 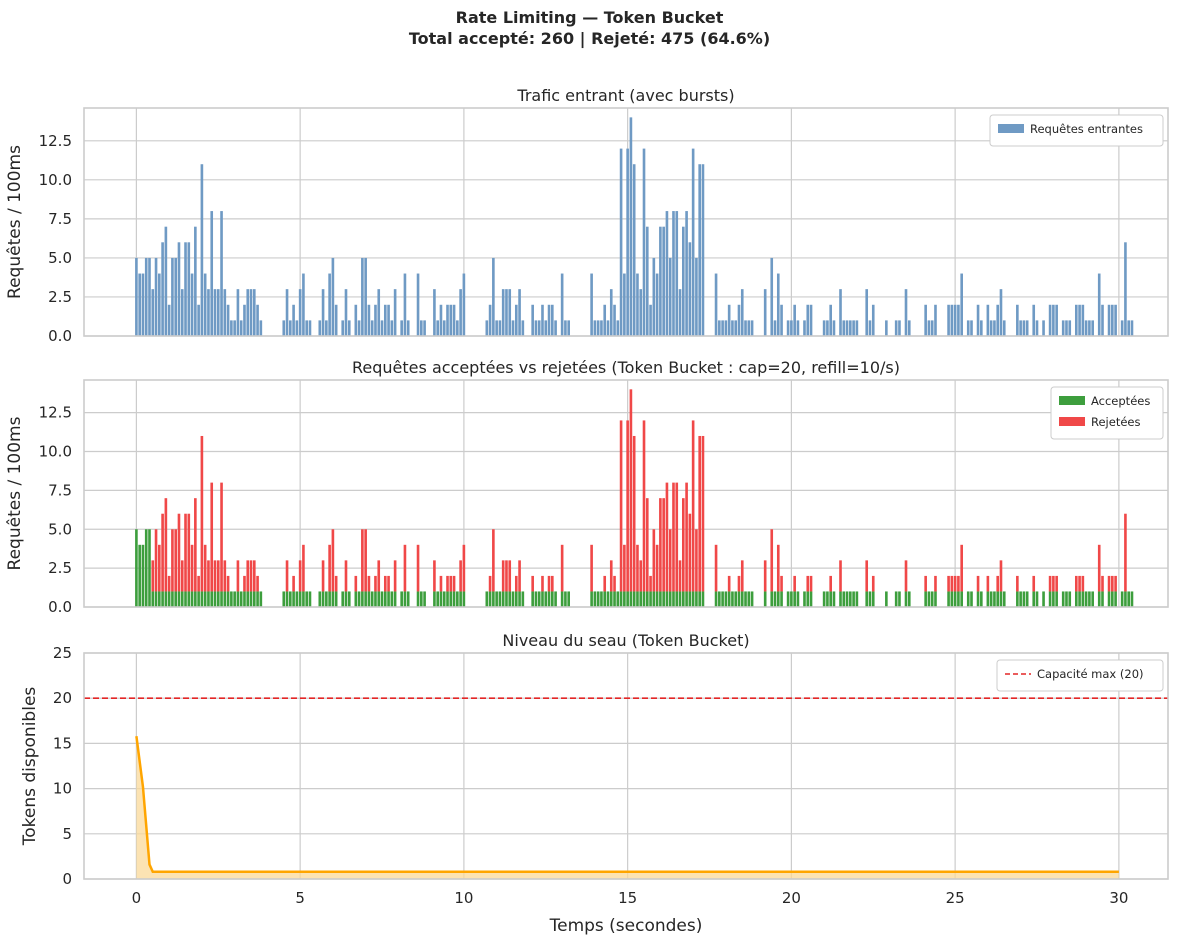 I want to click on y-tick-label: 0, so click(x=67, y=879).